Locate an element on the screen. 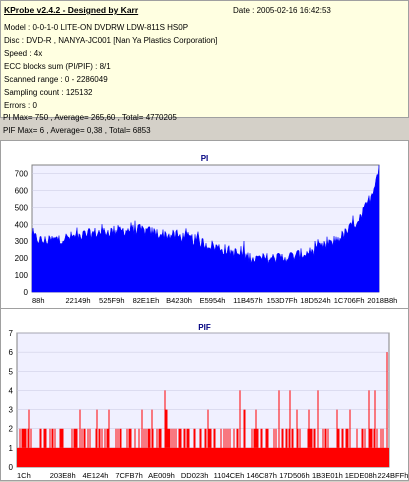 Image resolution: width=409 pixels, height=482 pixels. pif-x-tick-label: AE009h is located at coordinates (161, 475).